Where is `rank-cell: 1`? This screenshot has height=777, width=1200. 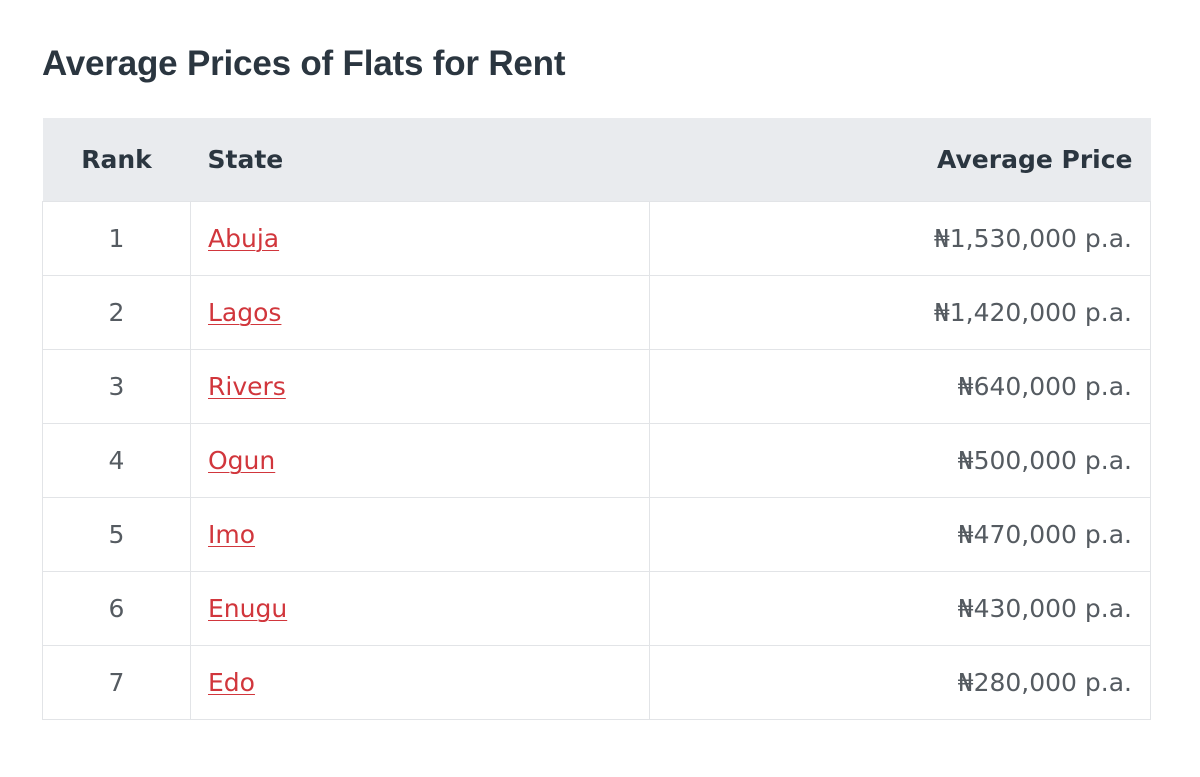
rank-cell: 1 is located at coordinates (116, 238).